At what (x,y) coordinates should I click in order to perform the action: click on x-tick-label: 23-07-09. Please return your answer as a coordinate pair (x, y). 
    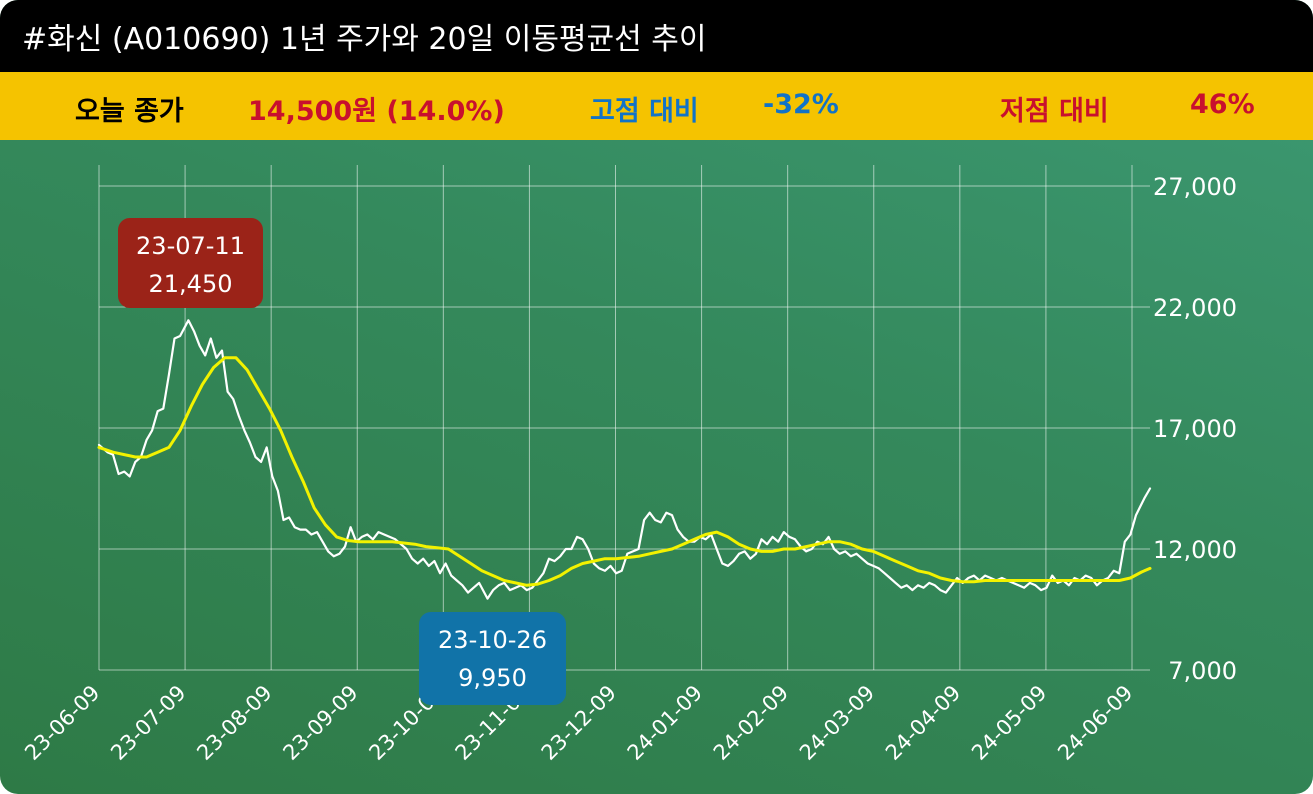
    Looking at the image, I should click on (148, 723).